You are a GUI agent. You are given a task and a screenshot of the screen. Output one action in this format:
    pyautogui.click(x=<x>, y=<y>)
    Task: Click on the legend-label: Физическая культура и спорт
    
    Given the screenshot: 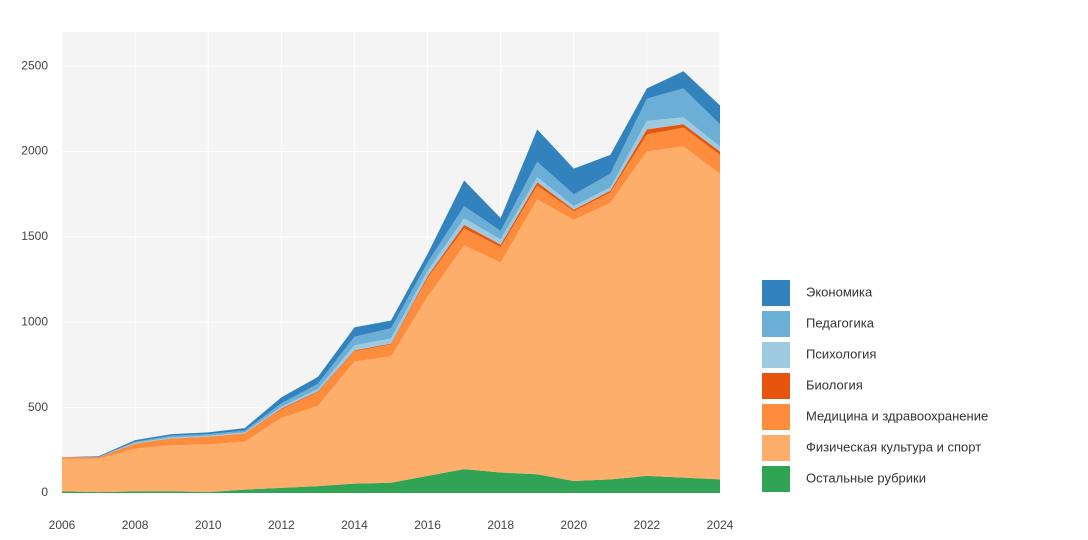 What is the action you would take?
    pyautogui.click(x=893, y=446)
    